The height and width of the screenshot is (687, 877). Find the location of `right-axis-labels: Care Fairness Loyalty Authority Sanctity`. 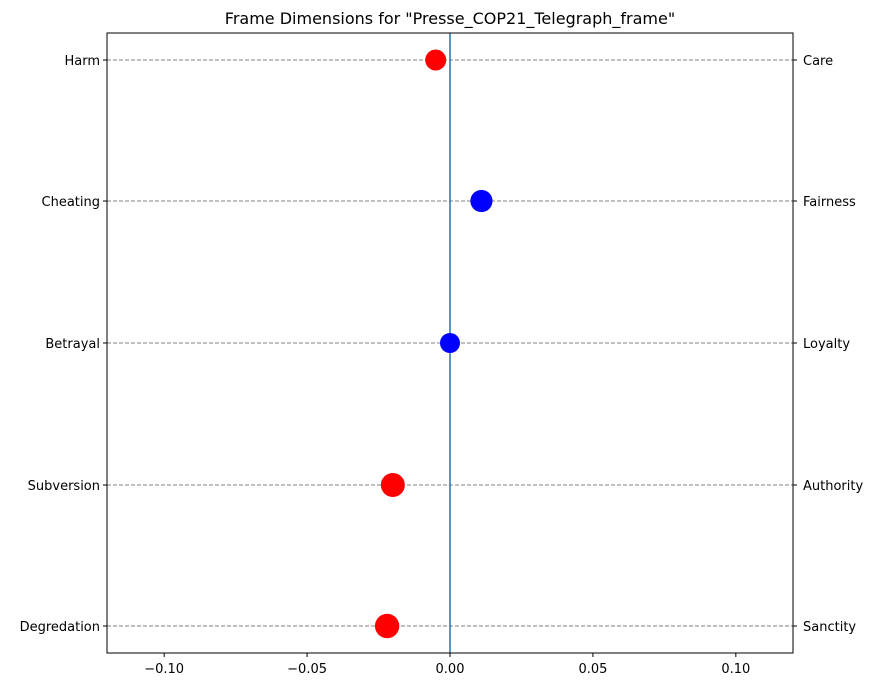

right-axis-labels: Care Fairness Loyalty Authority Sanctity is located at coordinates (828, 344).